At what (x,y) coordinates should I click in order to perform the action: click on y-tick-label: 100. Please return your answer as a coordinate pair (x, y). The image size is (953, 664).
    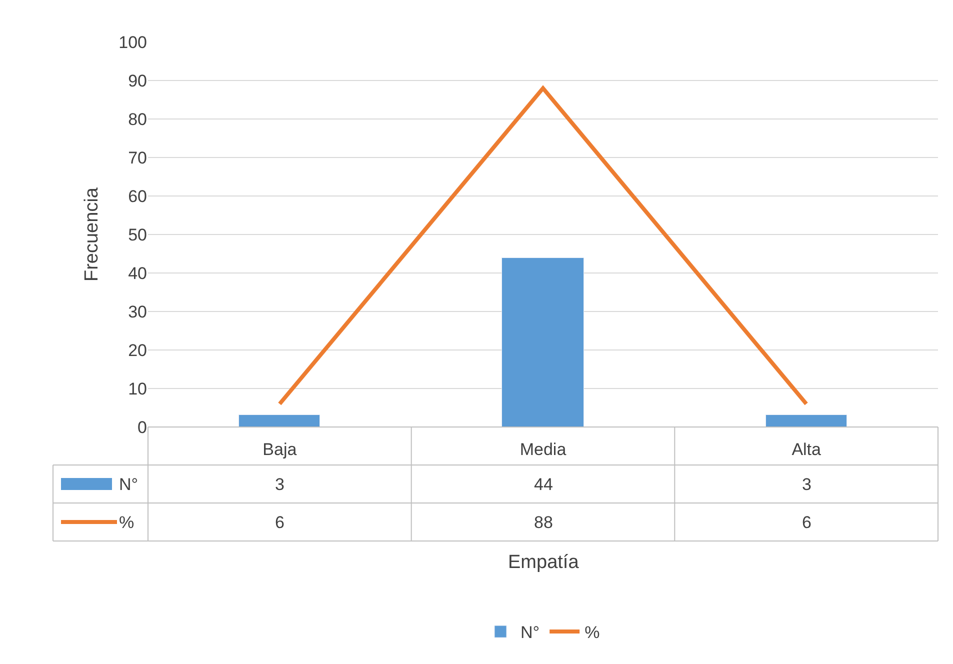
    Looking at the image, I should click on (132, 42).